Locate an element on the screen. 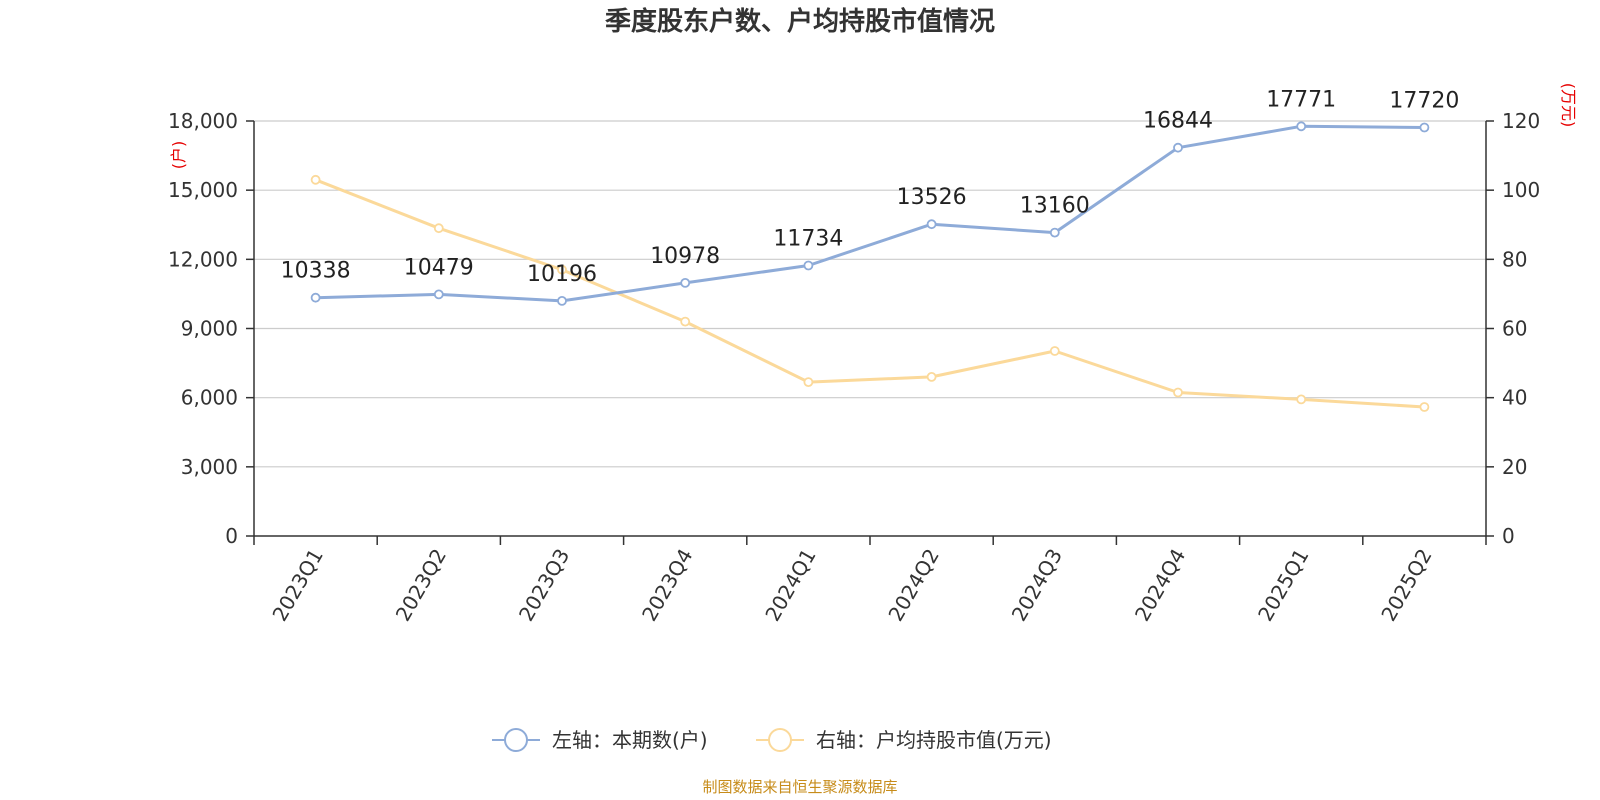 The width and height of the screenshot is (1600, 800). x-tick-label: 2025Q2 is located at coordinates (1406, 585).